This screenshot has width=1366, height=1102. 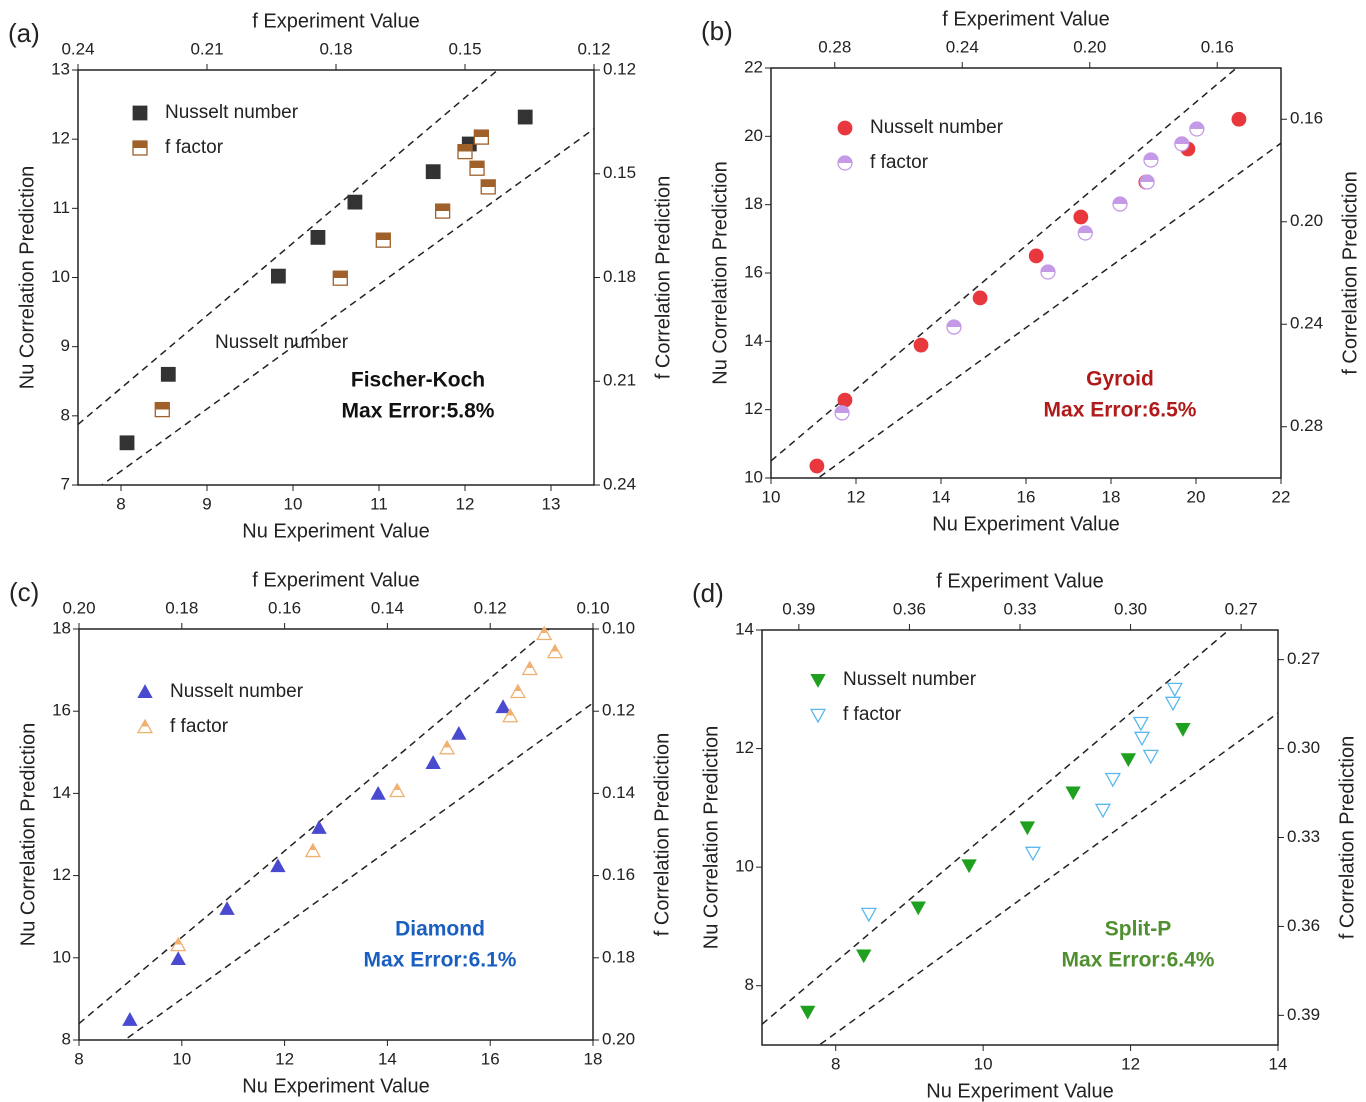 I want to click on y-tick-label: 9, so click(x=65, y=345).